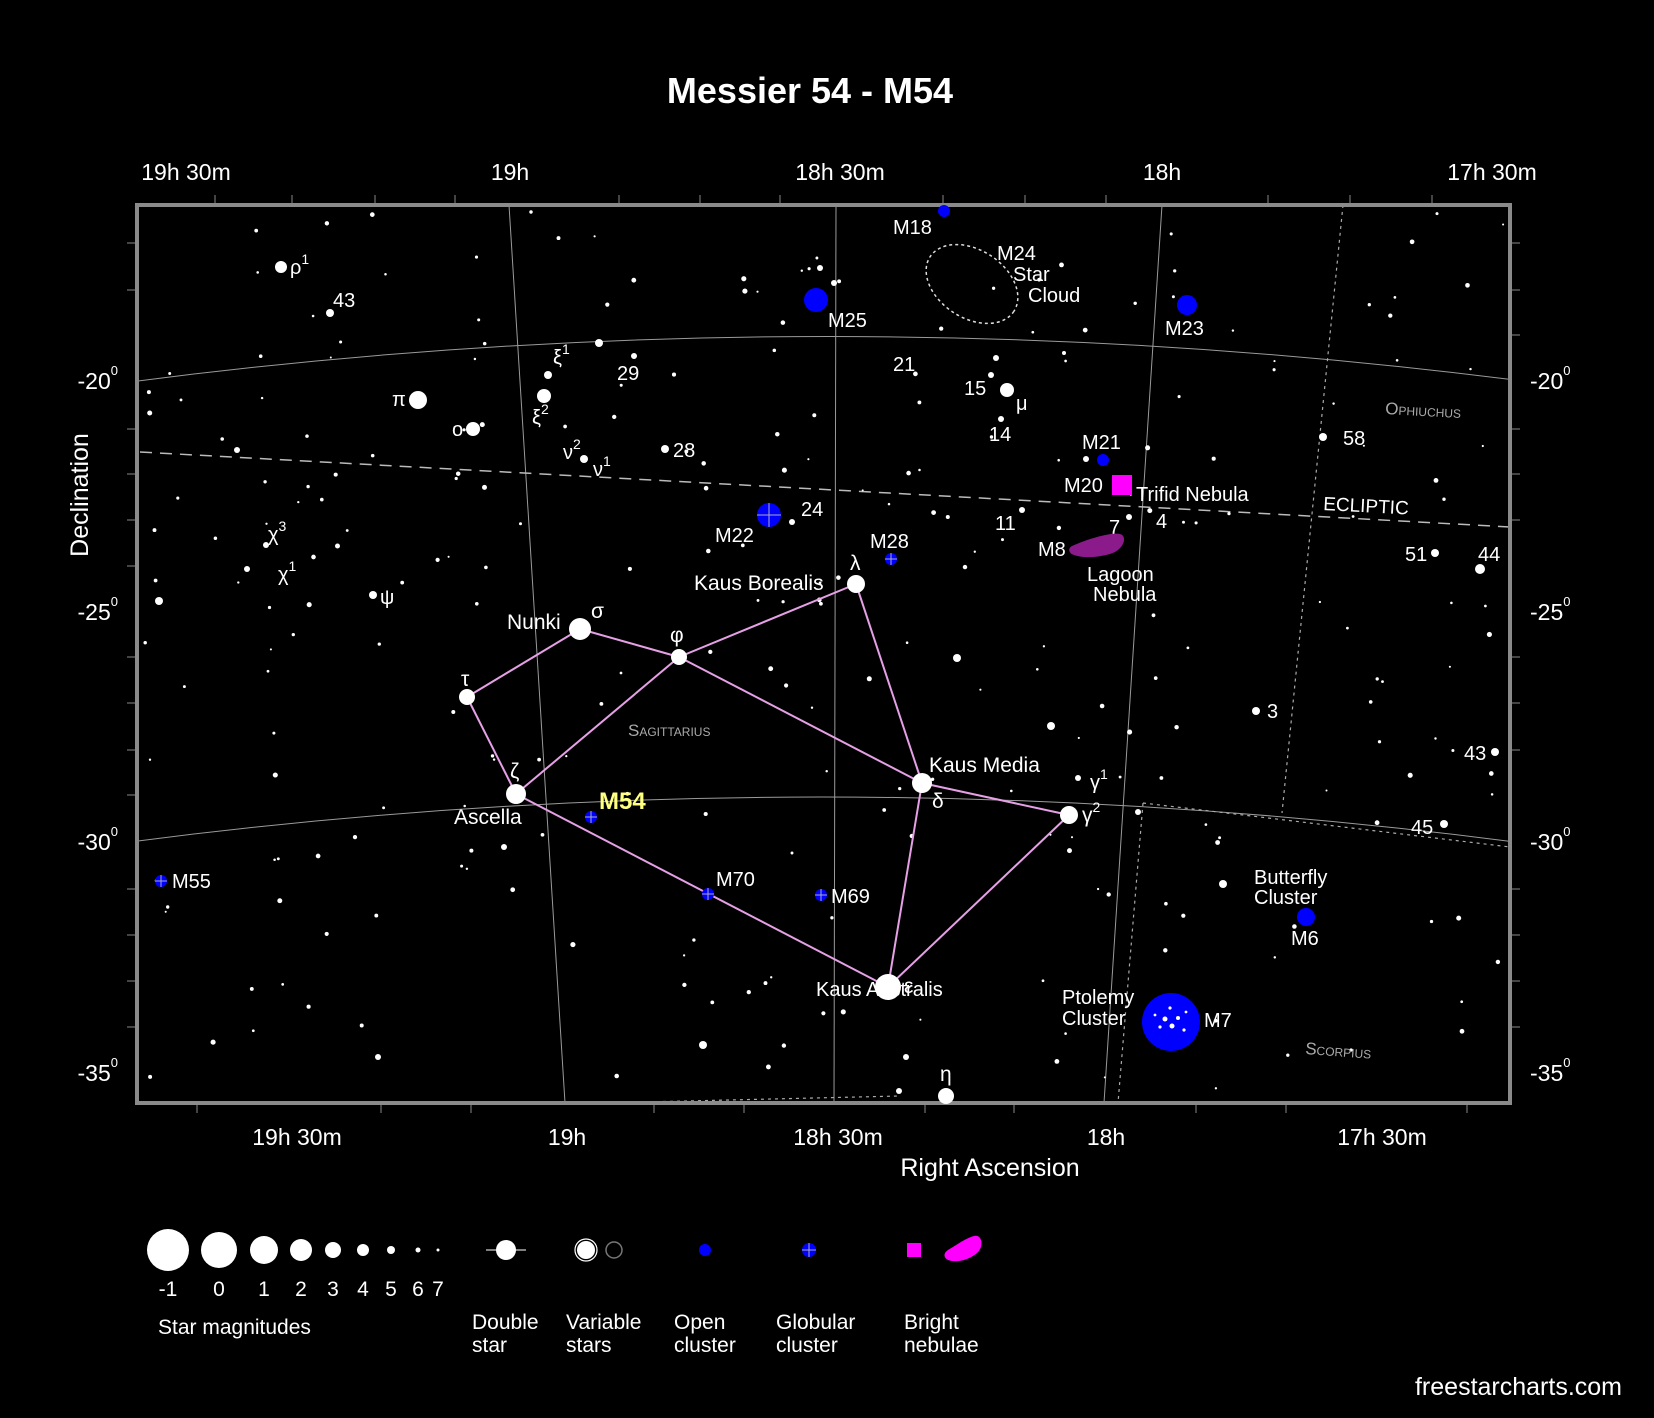 Image resolution: width=1654 pixels, height=1418 pixels. What do you see at coordinates (1272, 712) in the screenshot?
I see `star-label: 3` at bounding box center [1272, 712].